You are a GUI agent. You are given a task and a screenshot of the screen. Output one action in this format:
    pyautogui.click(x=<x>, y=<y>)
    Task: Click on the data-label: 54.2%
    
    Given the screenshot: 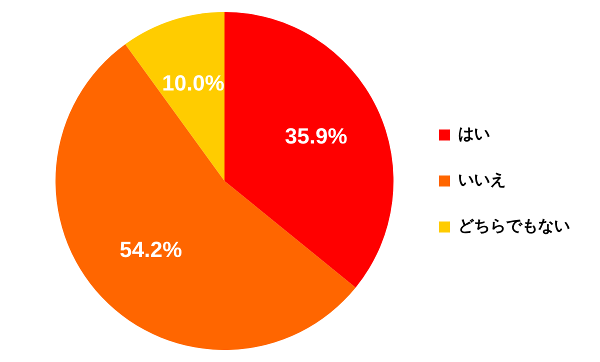 What is the action you would take?
    pyautogui.click(x=151, y=249)
    